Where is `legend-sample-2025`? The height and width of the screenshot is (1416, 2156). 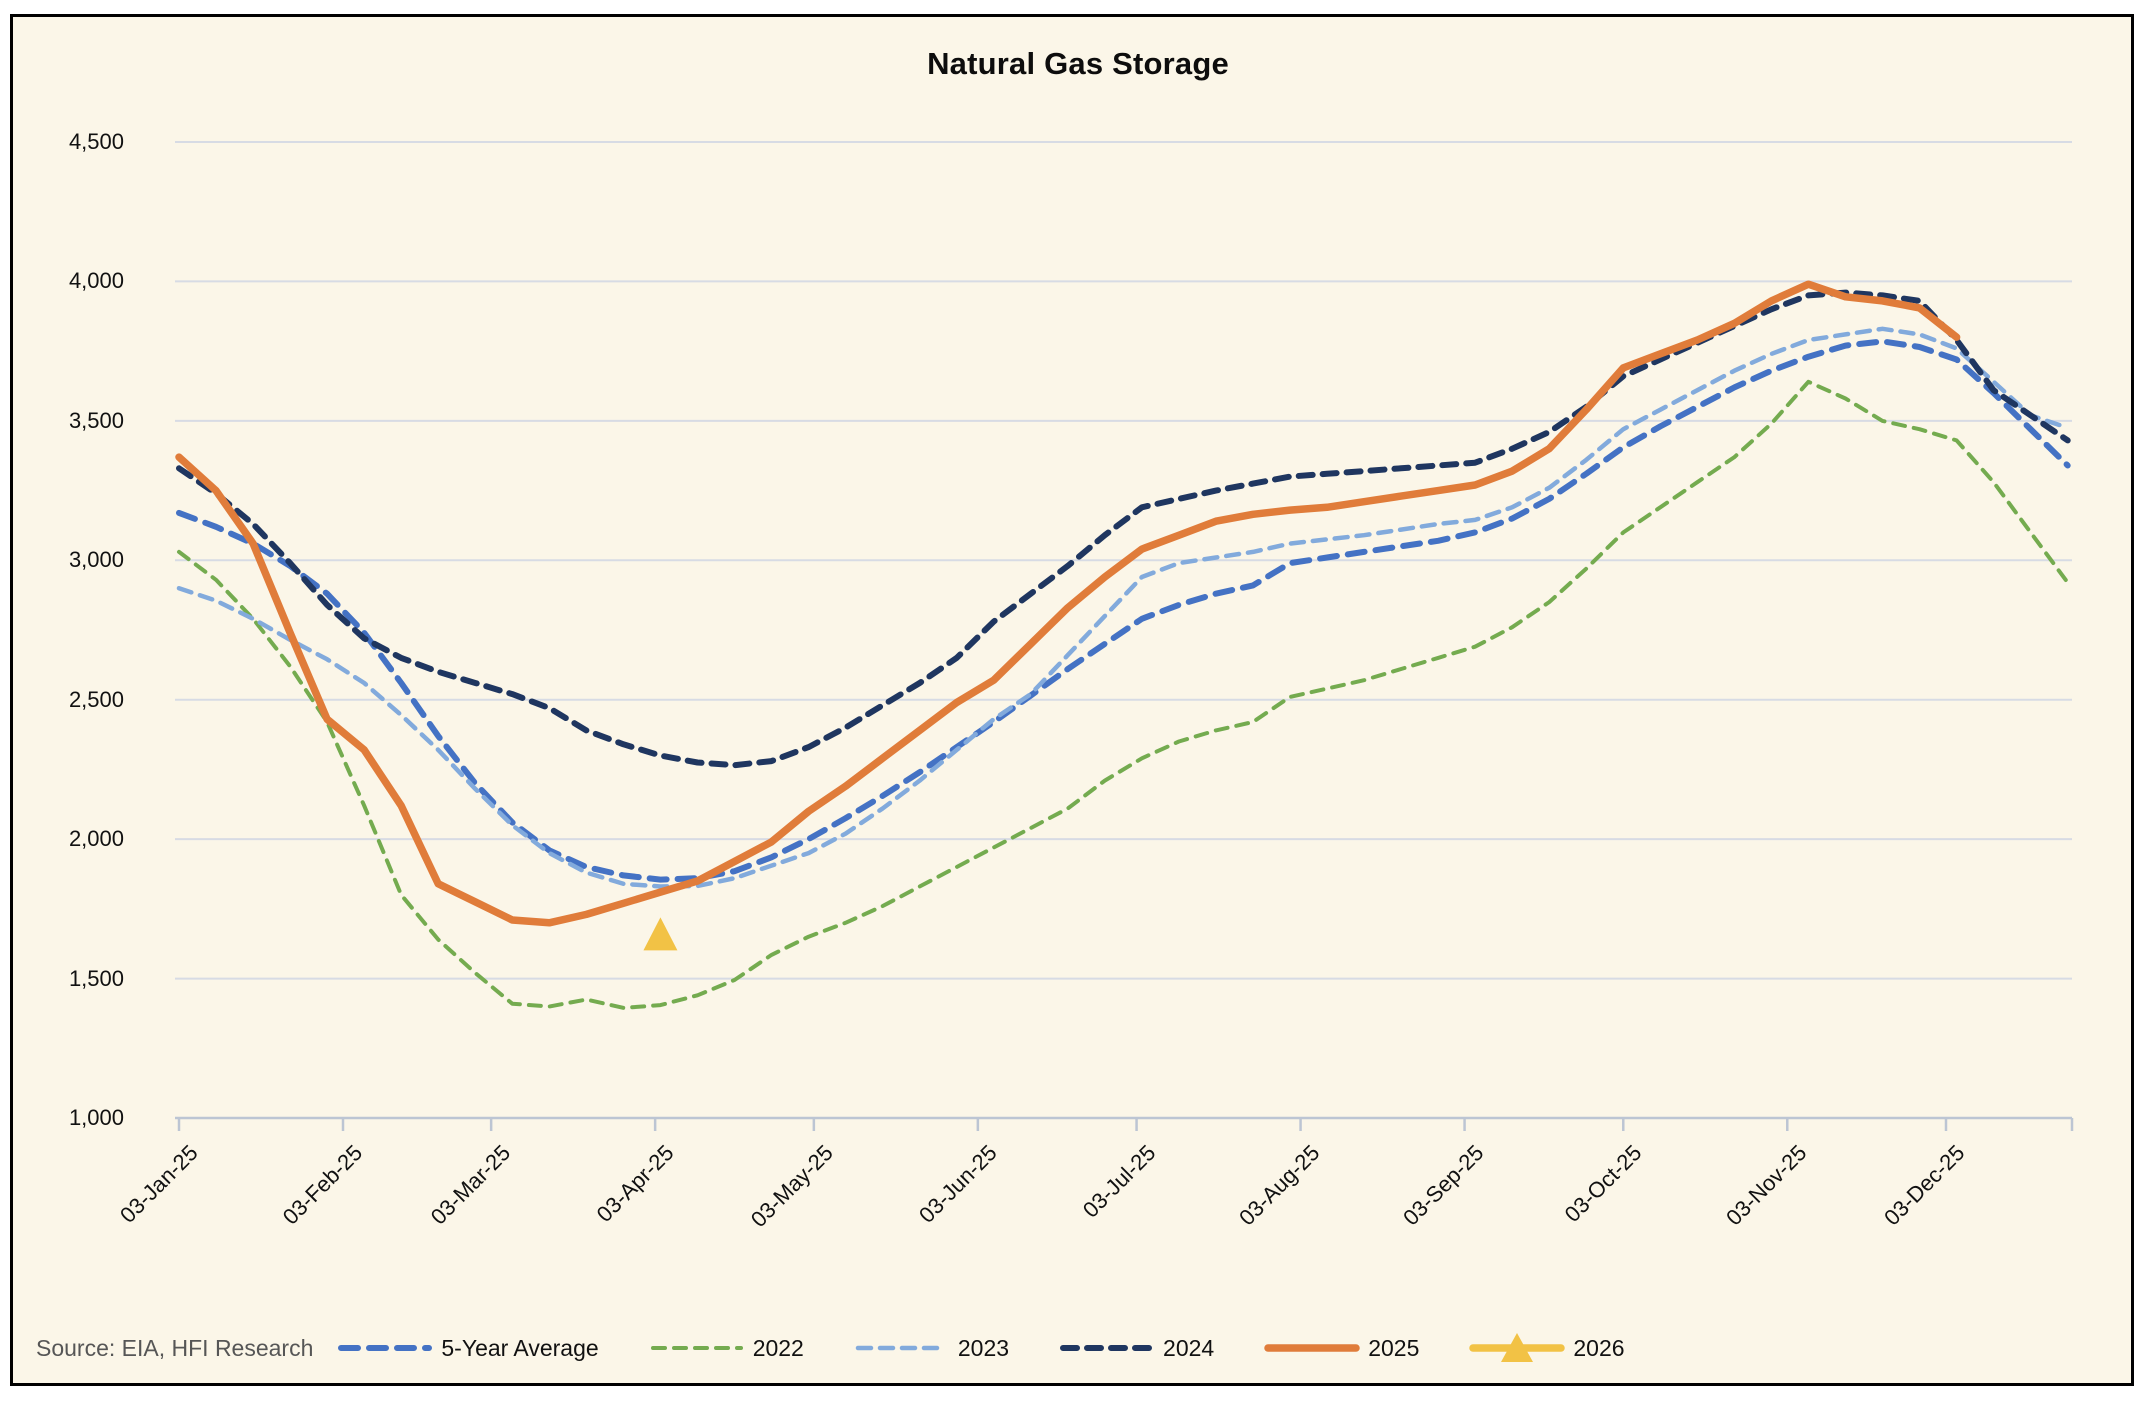 legend-sample-2025 is located at coordinates (1312, 1348).